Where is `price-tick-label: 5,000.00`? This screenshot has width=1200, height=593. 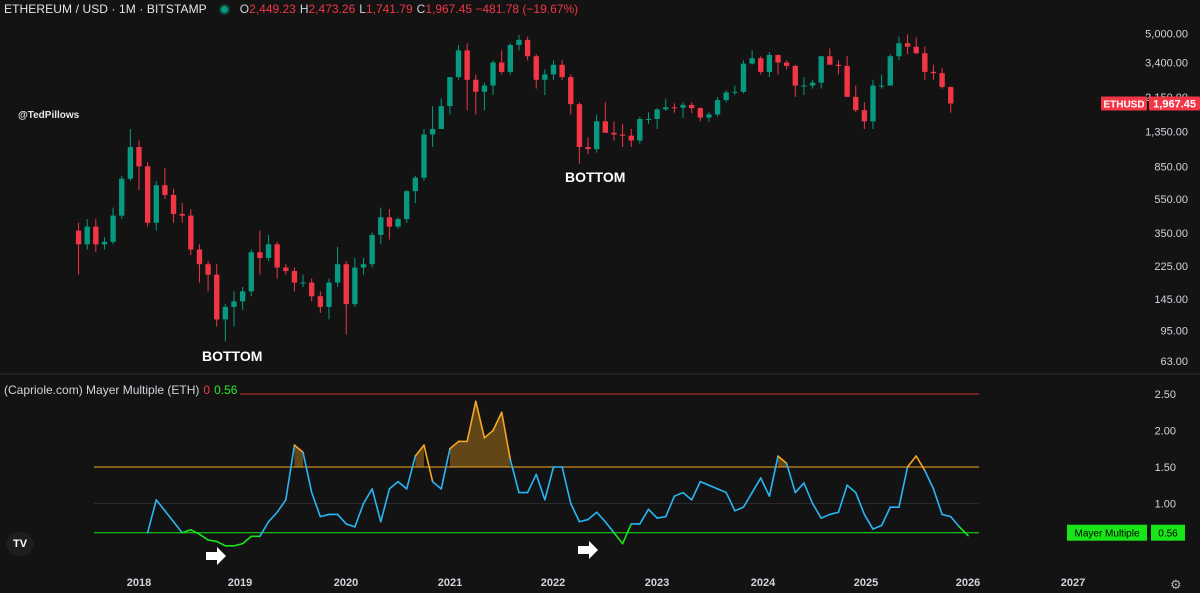
price-tick-label: 5,000.00 is located at coordinates (1166, 35).